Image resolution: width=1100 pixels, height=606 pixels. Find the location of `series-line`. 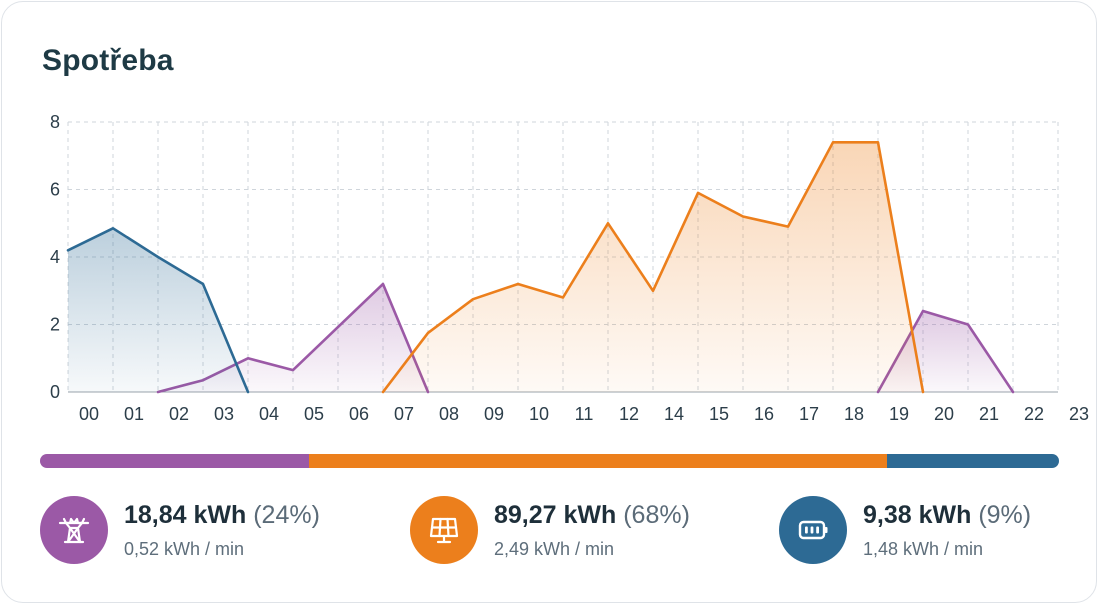

series-line is located at coordinates (158, 310).